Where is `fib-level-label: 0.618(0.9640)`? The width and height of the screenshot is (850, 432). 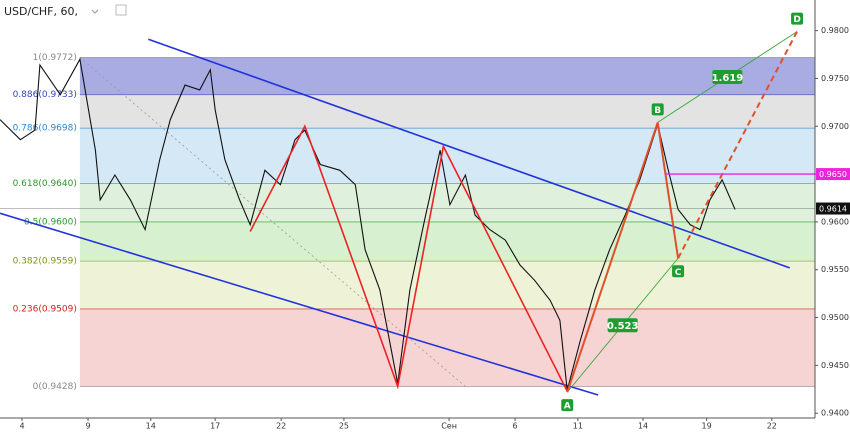
fib-level-label: 0.618(0.9640) is located at coordinates (45, 184).